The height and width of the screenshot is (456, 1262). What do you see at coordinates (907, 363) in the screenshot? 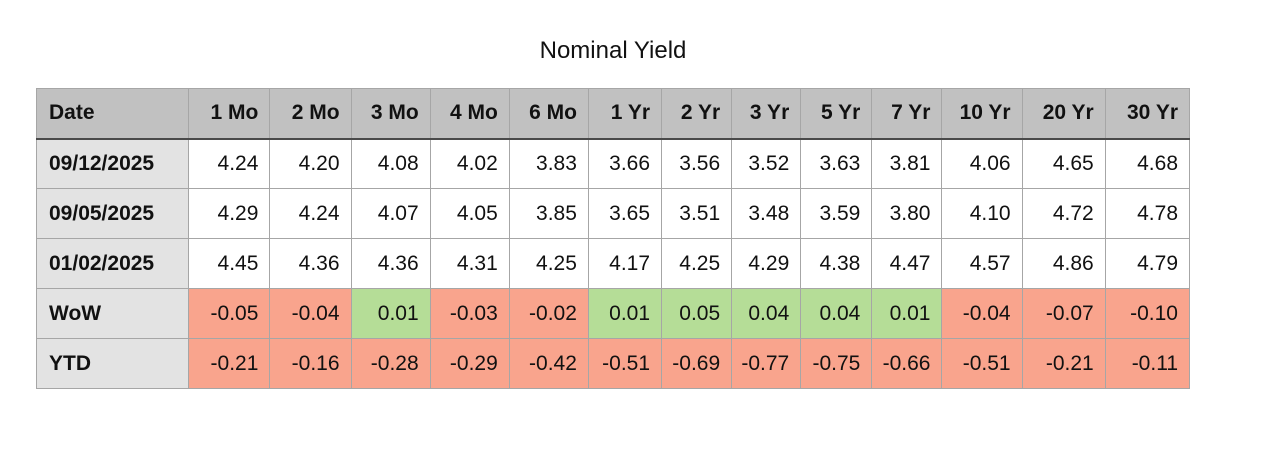
I see `cell-value: -0.66` at bounding box center [907, 363].